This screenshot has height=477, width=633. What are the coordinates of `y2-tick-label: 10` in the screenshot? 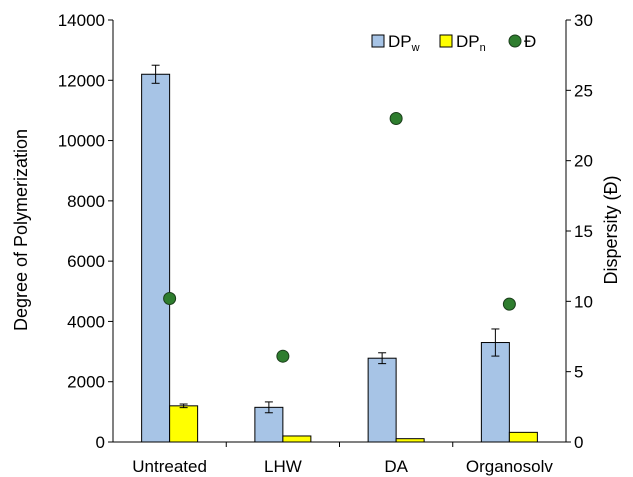 It's located at (583, 301).